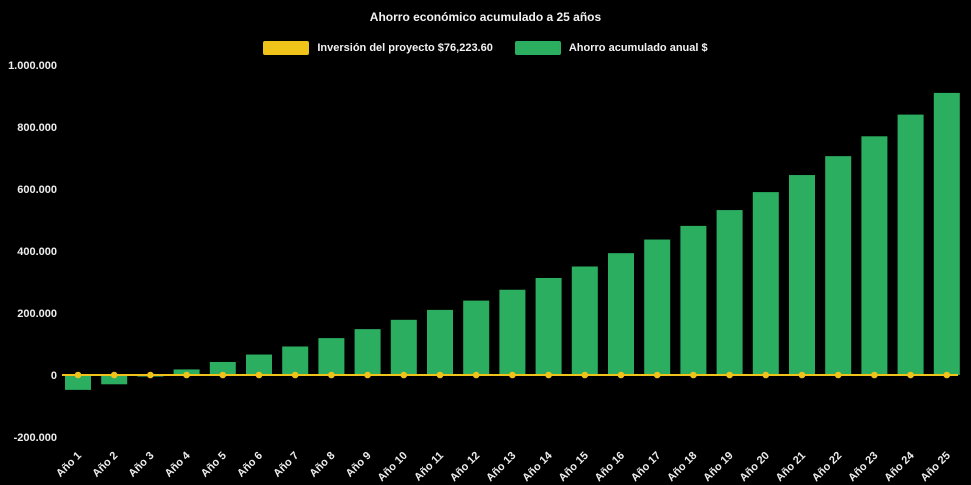  What do you see at coordinates (37, 190) in the screenshot?
I see `y-tick-label: 600.000` at bounding box center [37, 190].